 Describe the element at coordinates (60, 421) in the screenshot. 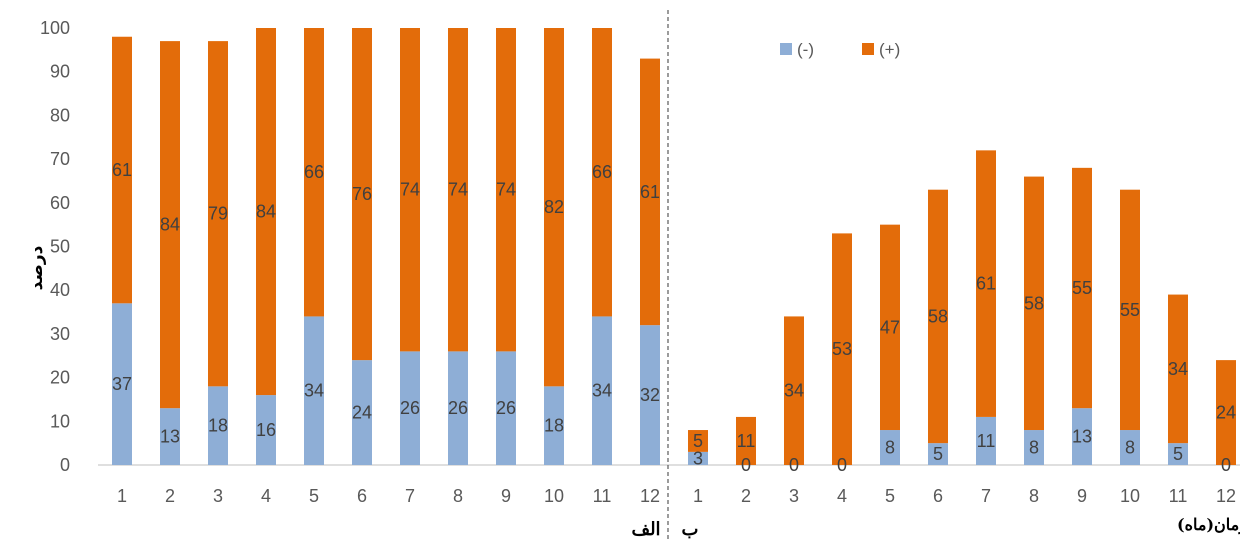

I see `y-tick-label: 10` at that location.